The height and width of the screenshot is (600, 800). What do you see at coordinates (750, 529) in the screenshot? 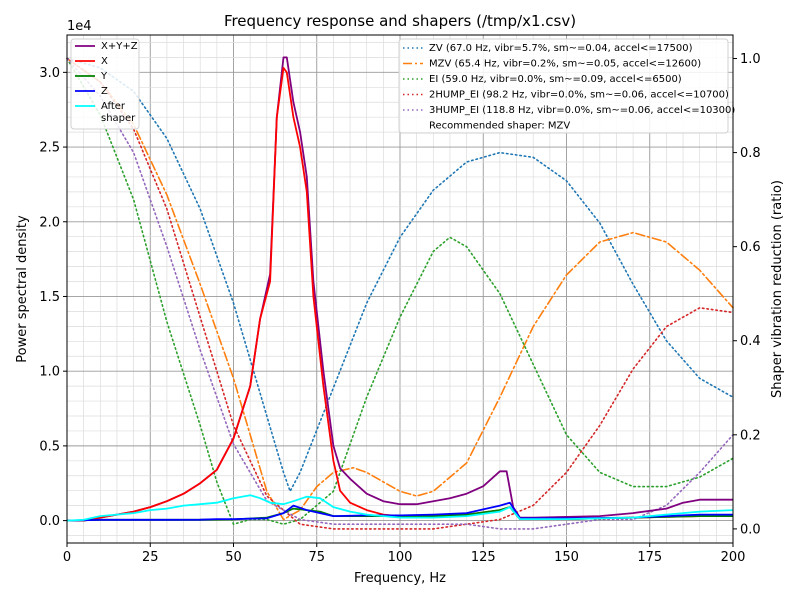
I see `y2-tick-label: 0.0` at bounding box center [750, 529].